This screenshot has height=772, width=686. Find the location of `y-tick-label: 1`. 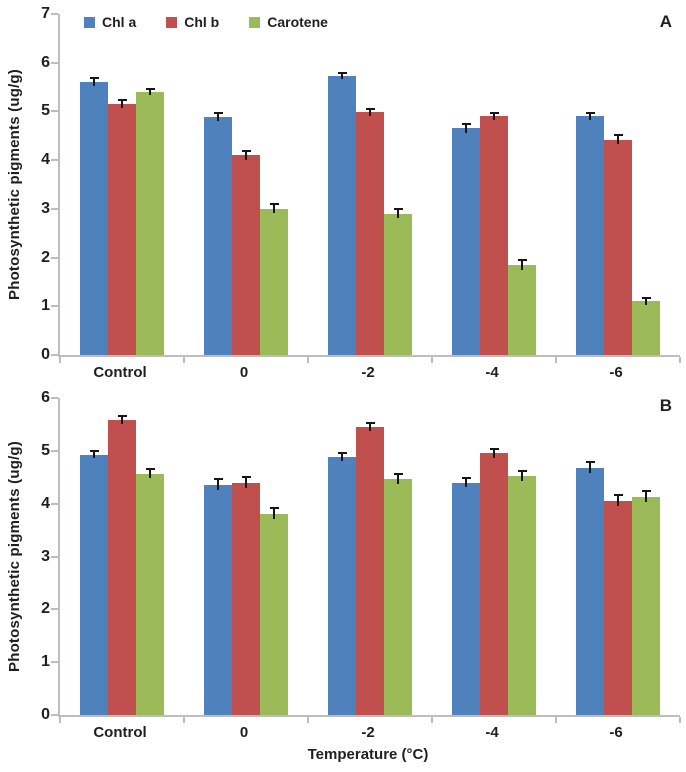

y-tick-label: 1 is located at coordinates (45, 306).